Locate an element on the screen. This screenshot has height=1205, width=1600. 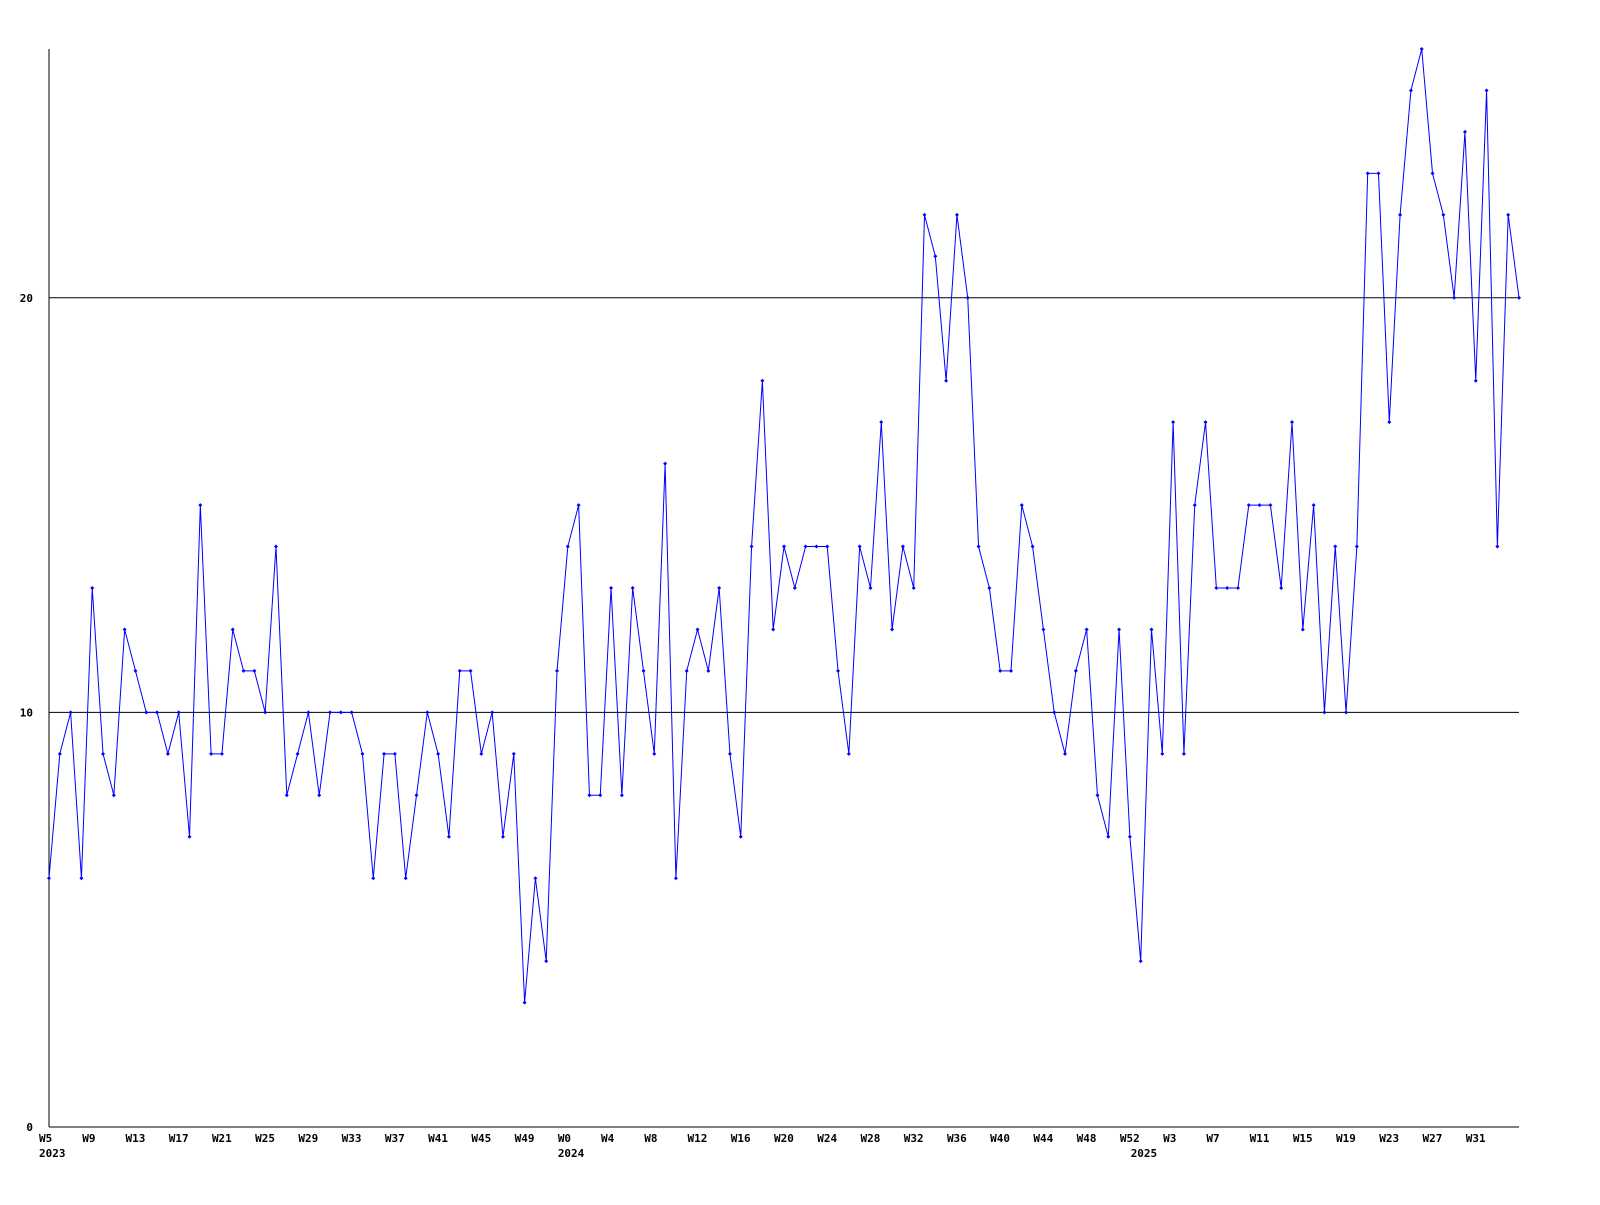
x-tick-label: W37 is located at coordinates (395, 1138).